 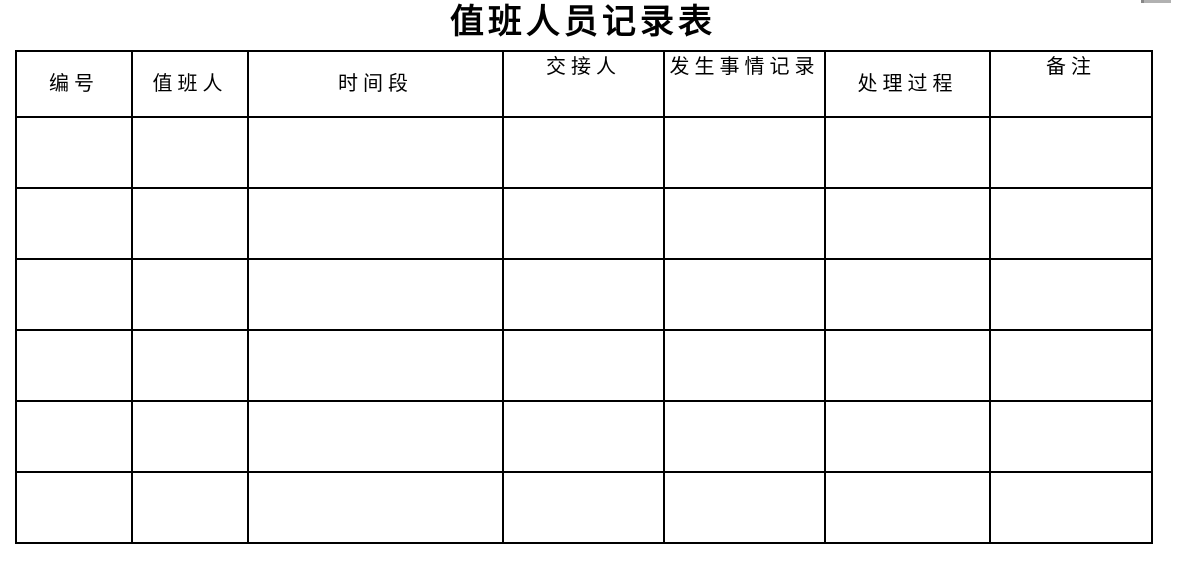 What do you see at coordinates (907, 84) in the screenshot?
I see `header-cell-handling-process: 处理过程` at bounding box center [907, 84].